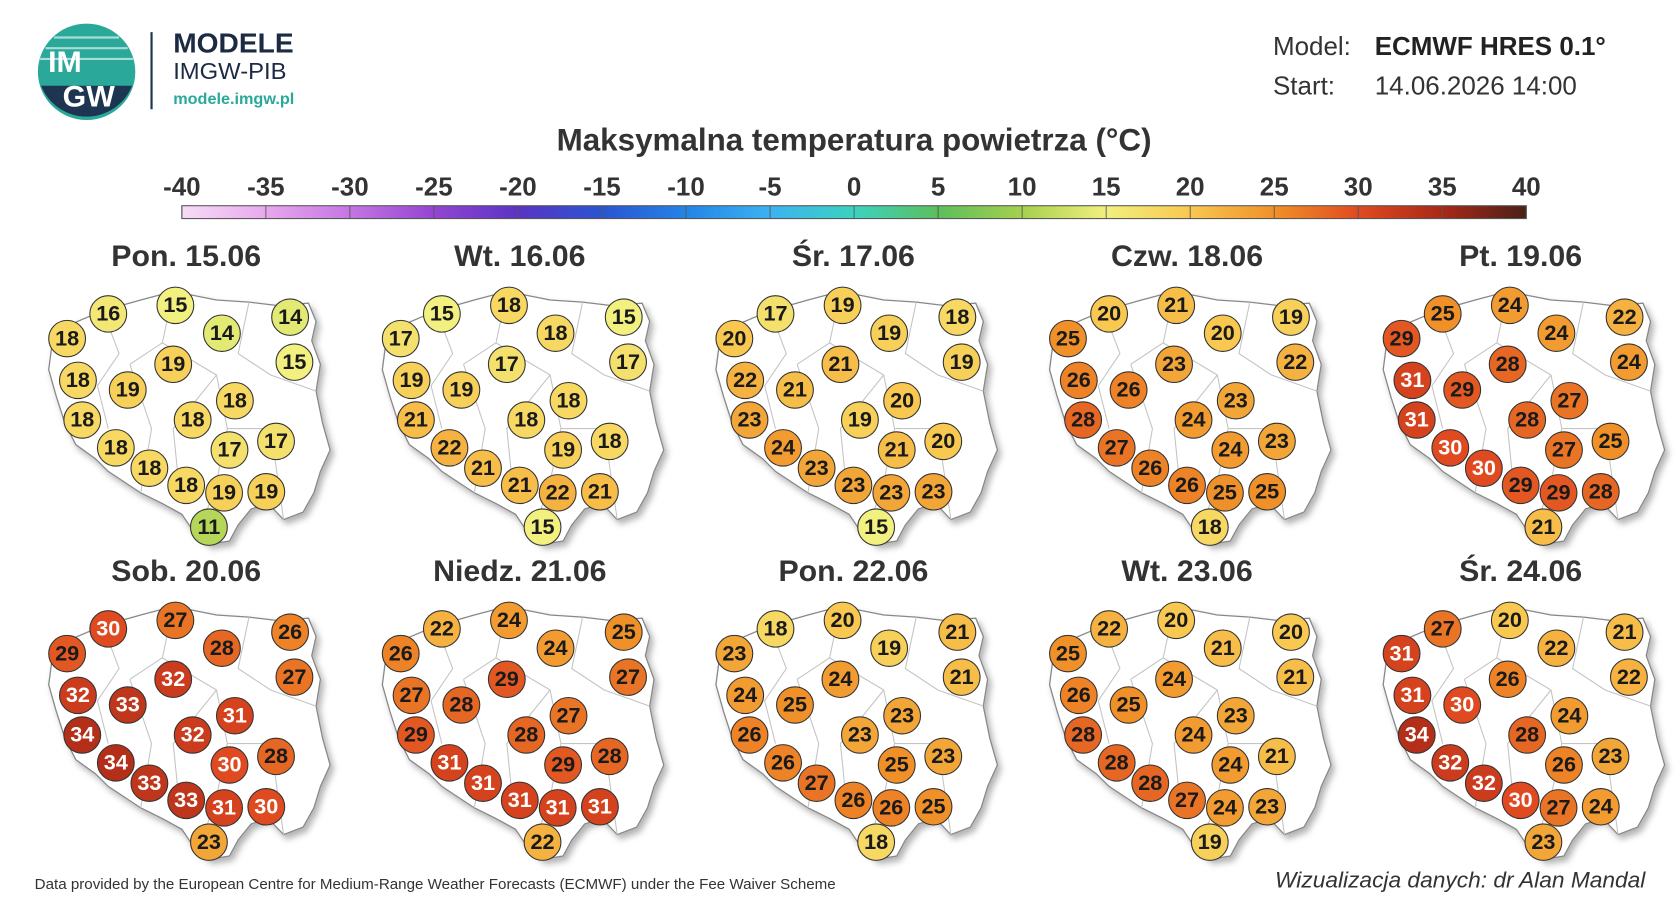 The height and width of the screenshot is (900, 1680). I want to click on station-value: 28, so click(276, 756).